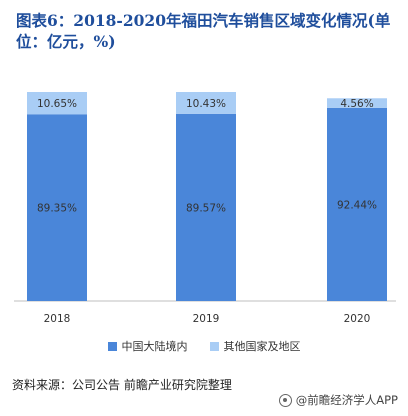 The height and width of the screenshot is (416, 408). Describe the element at coordinates (154, 346) in the screenshot. I see `legend-label-domestic: 中国大陆境内` at that location.